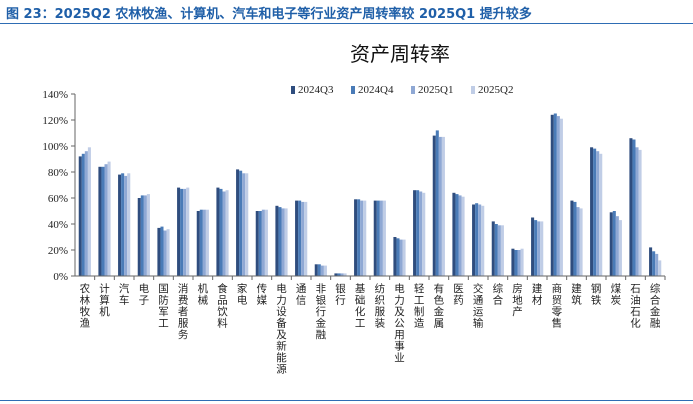 This screenshot has width=693, height=404. I want to click on category-label: 银行, so click(340, 294).